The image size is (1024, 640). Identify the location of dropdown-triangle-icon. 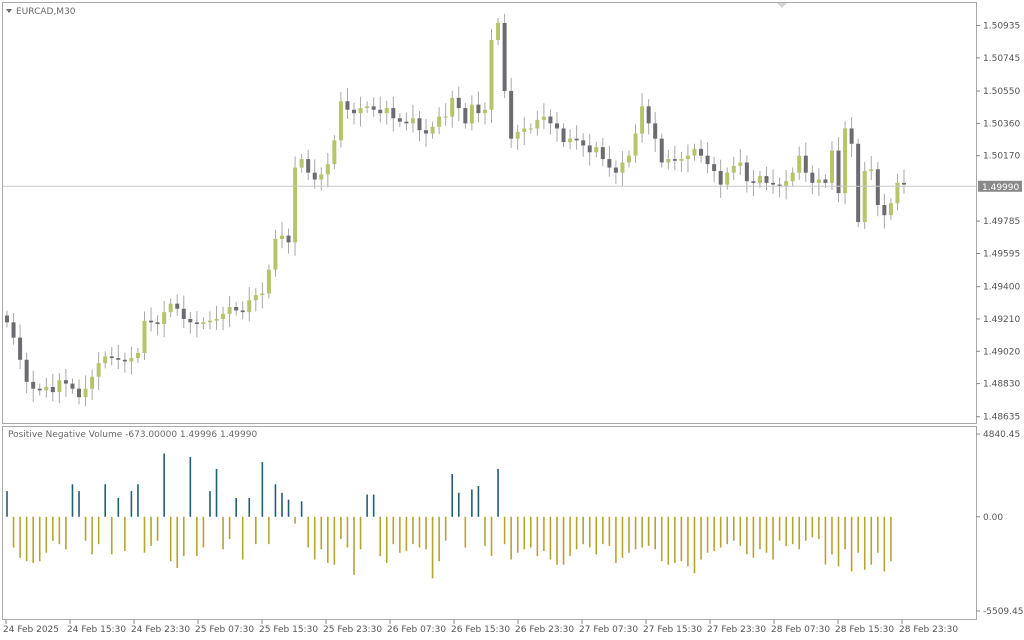
(9, 11).